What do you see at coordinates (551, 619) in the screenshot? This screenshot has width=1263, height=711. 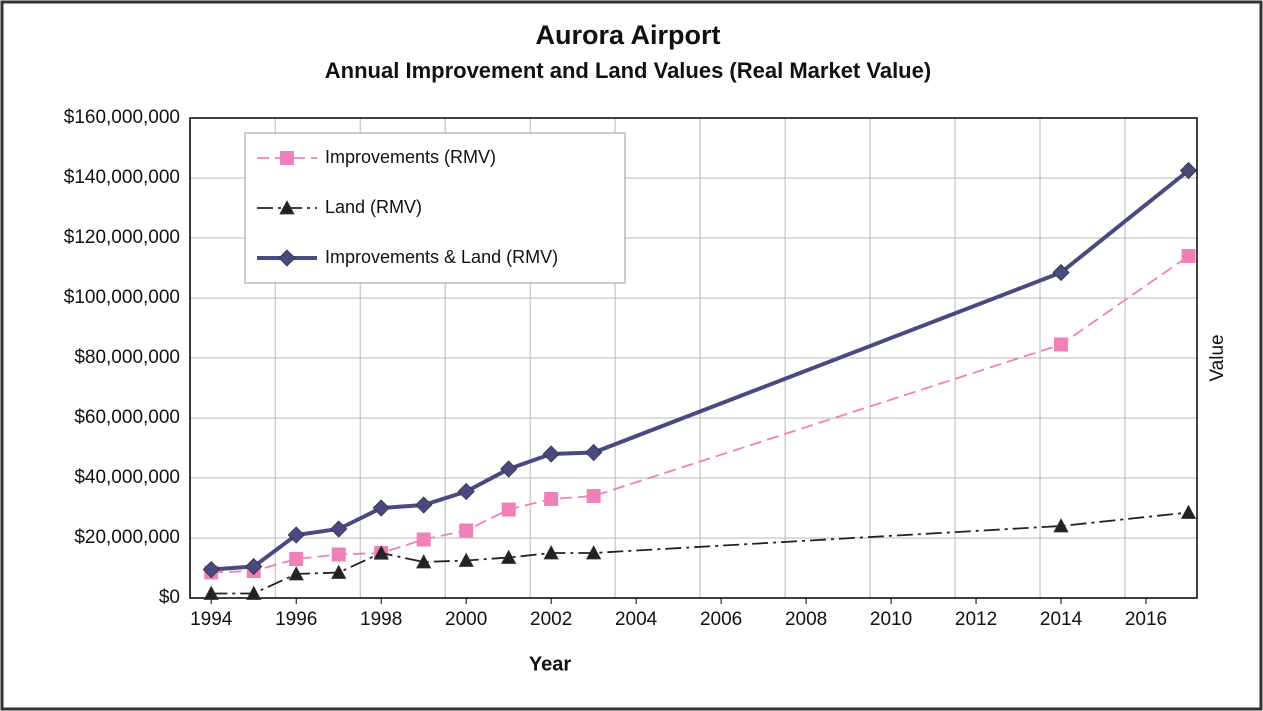 I see `x-tick-label: 2002` at bounding box center [551, 619].